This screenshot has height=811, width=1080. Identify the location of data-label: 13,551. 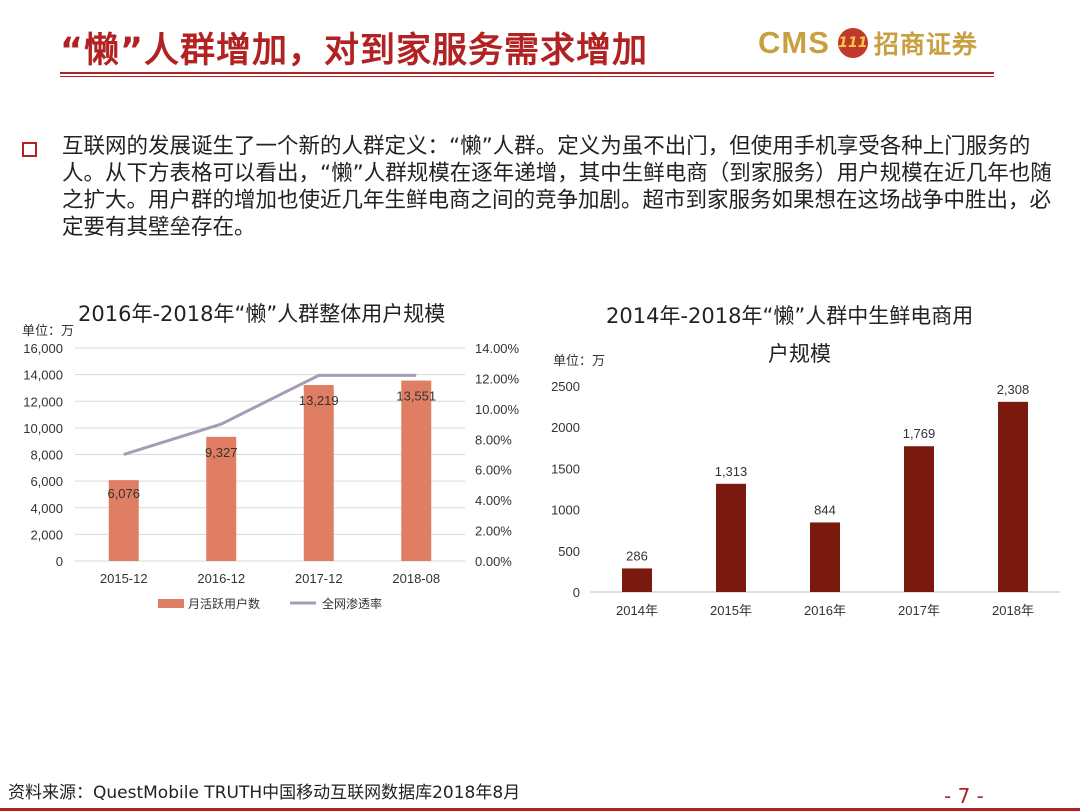
(416, 396).